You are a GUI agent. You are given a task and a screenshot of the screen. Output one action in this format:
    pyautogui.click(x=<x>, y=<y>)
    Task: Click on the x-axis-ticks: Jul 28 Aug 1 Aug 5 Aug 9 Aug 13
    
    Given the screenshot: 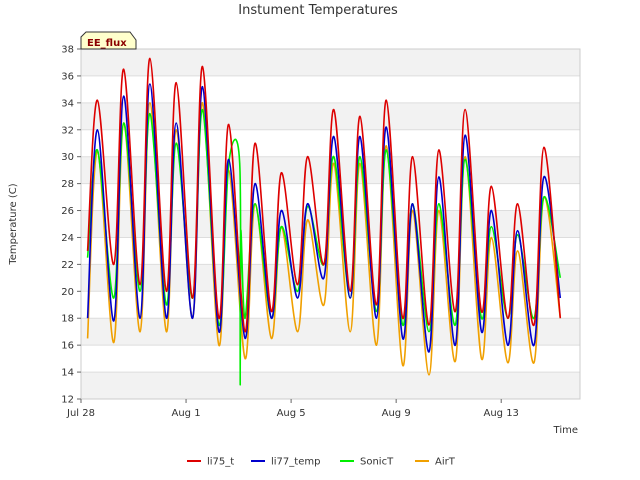 What is the action you would take?
    pyautogui.click(x=292, y=409)
    